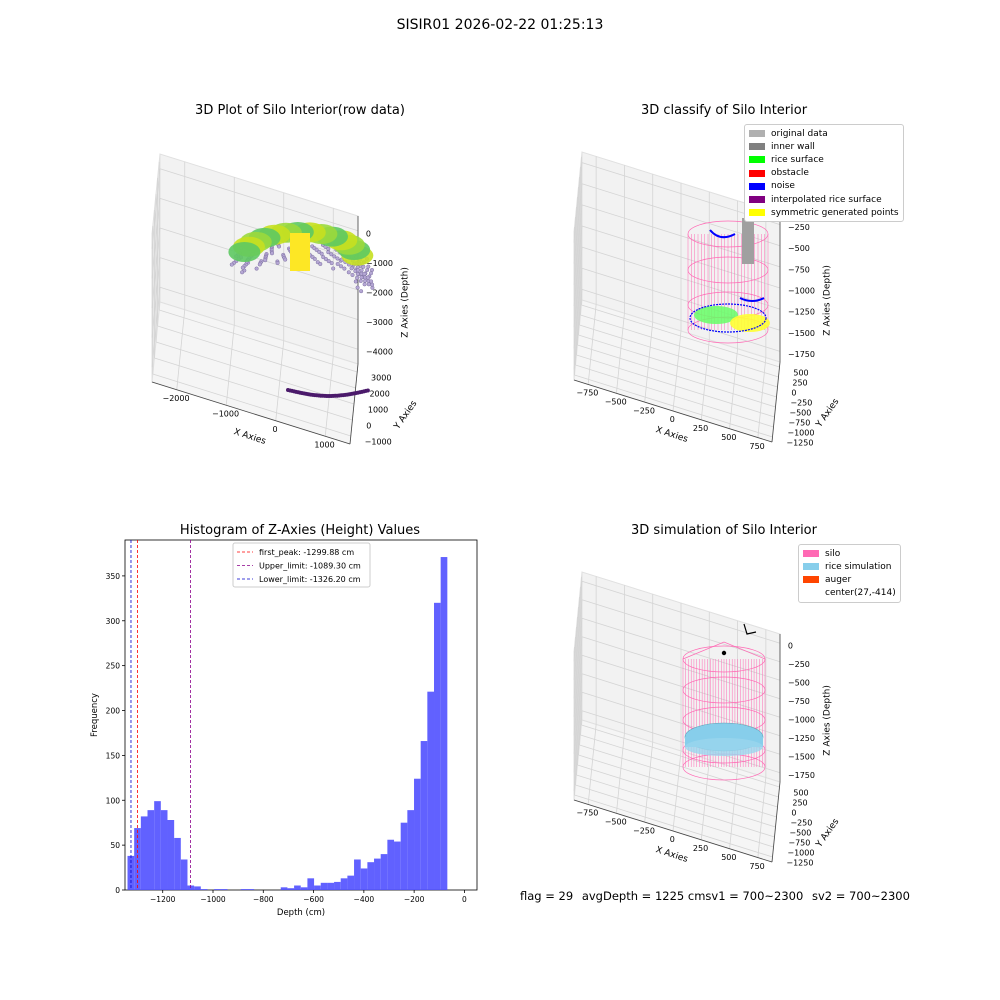  Describe the element at coordinates (671, 855) in the screenshot. I see `sim-x-axis-label: X Axies` at that location.